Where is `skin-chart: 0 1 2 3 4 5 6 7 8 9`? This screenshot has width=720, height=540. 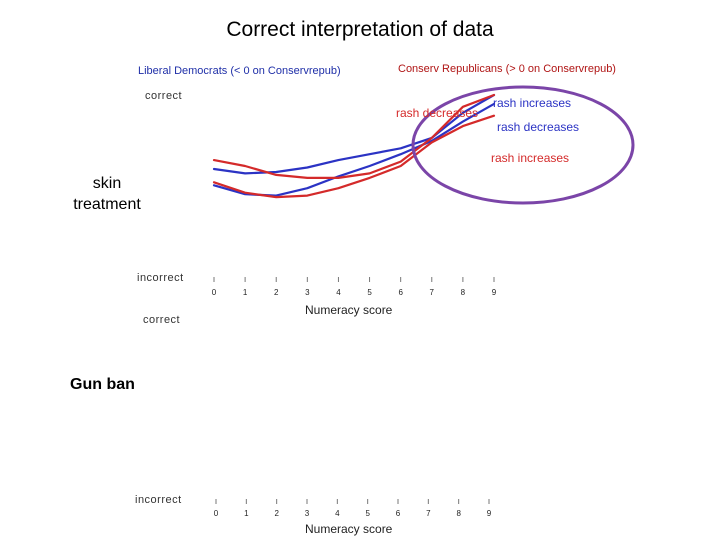
skin-chart: 0 1 2 3 4 5 6 7 8 9 is located at coordinates (354, 195).